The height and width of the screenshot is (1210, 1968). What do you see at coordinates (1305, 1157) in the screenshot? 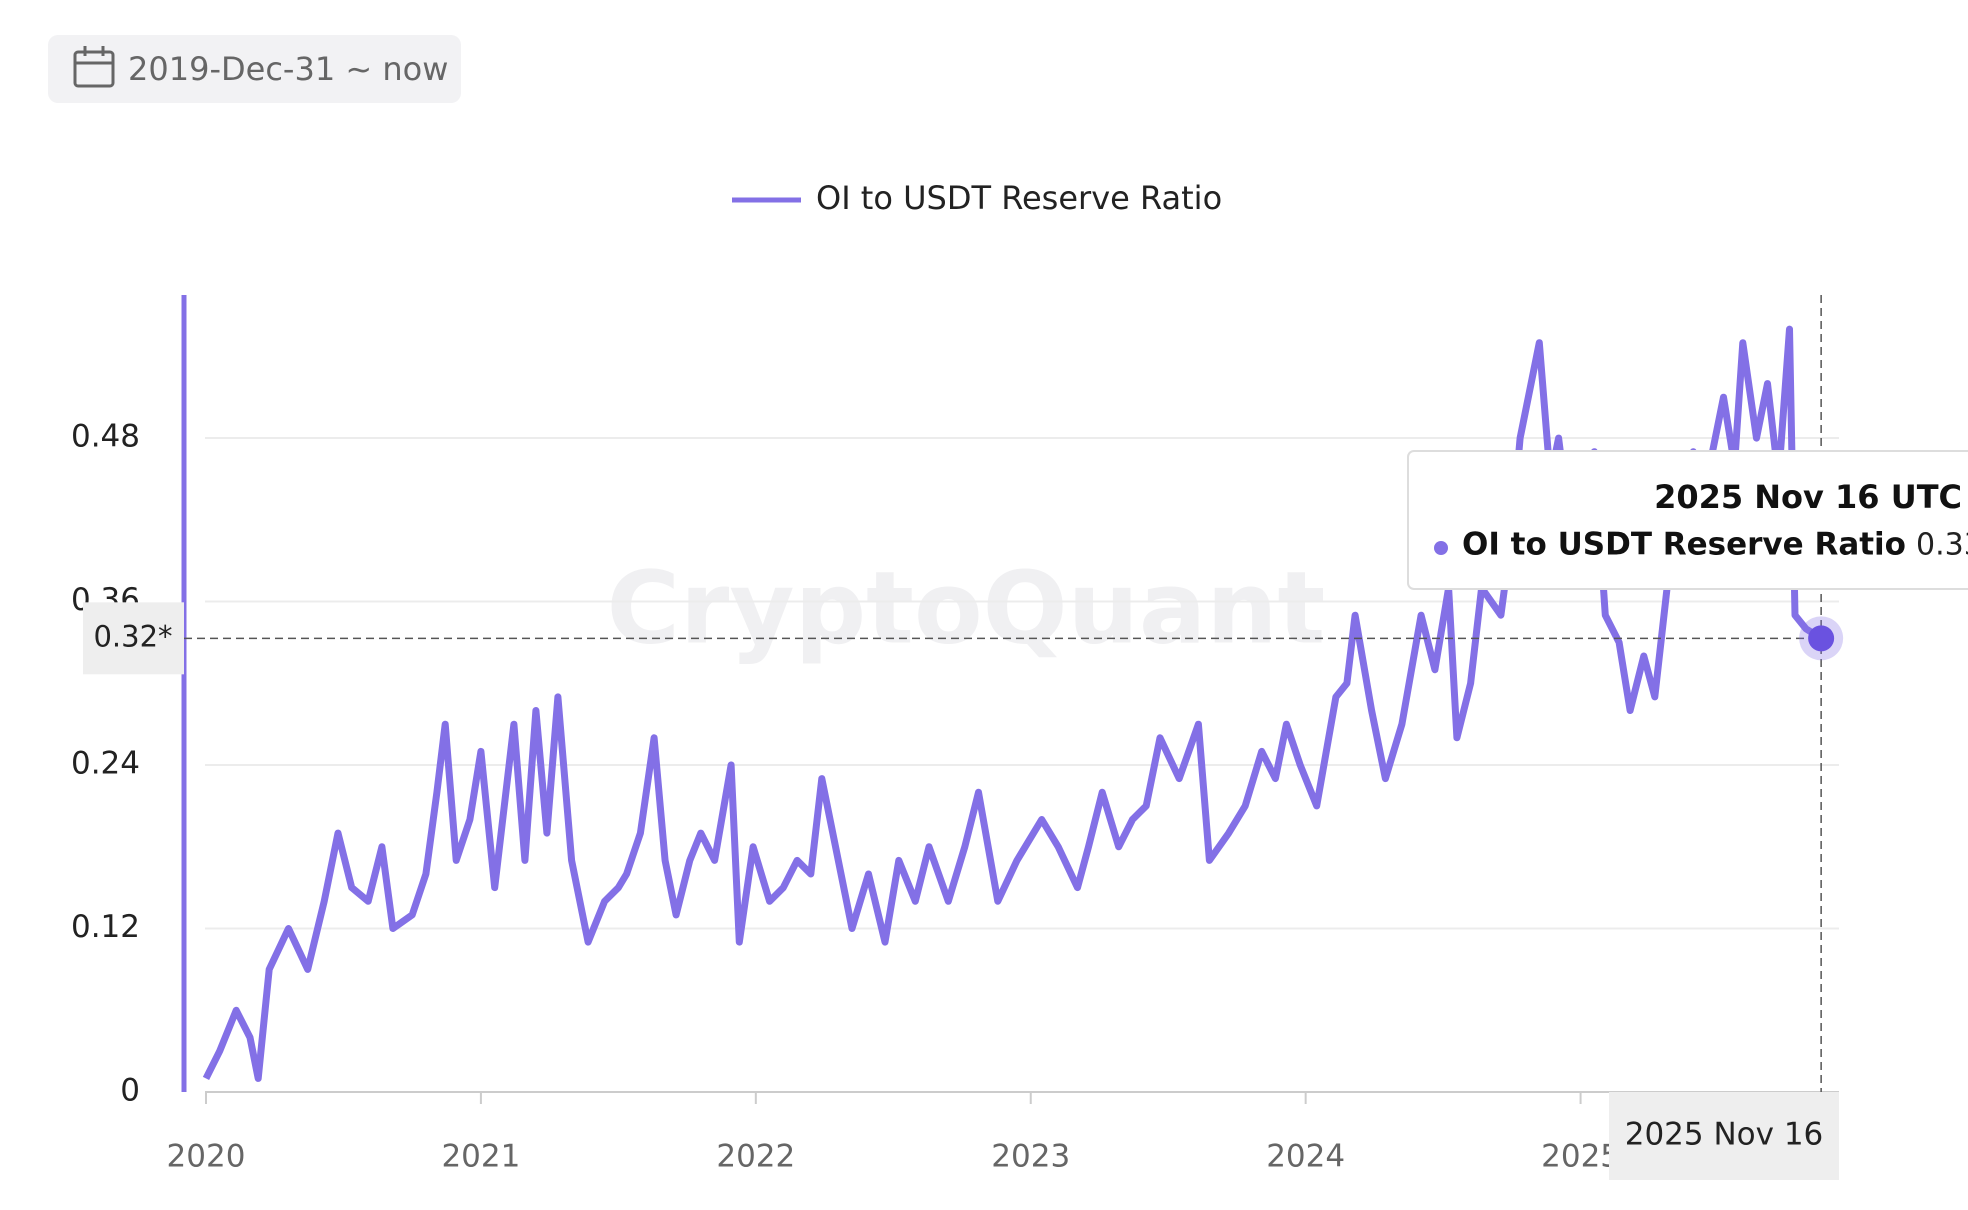
I see `x-tick-label: 2024` at bounding box center [1305, 1157].